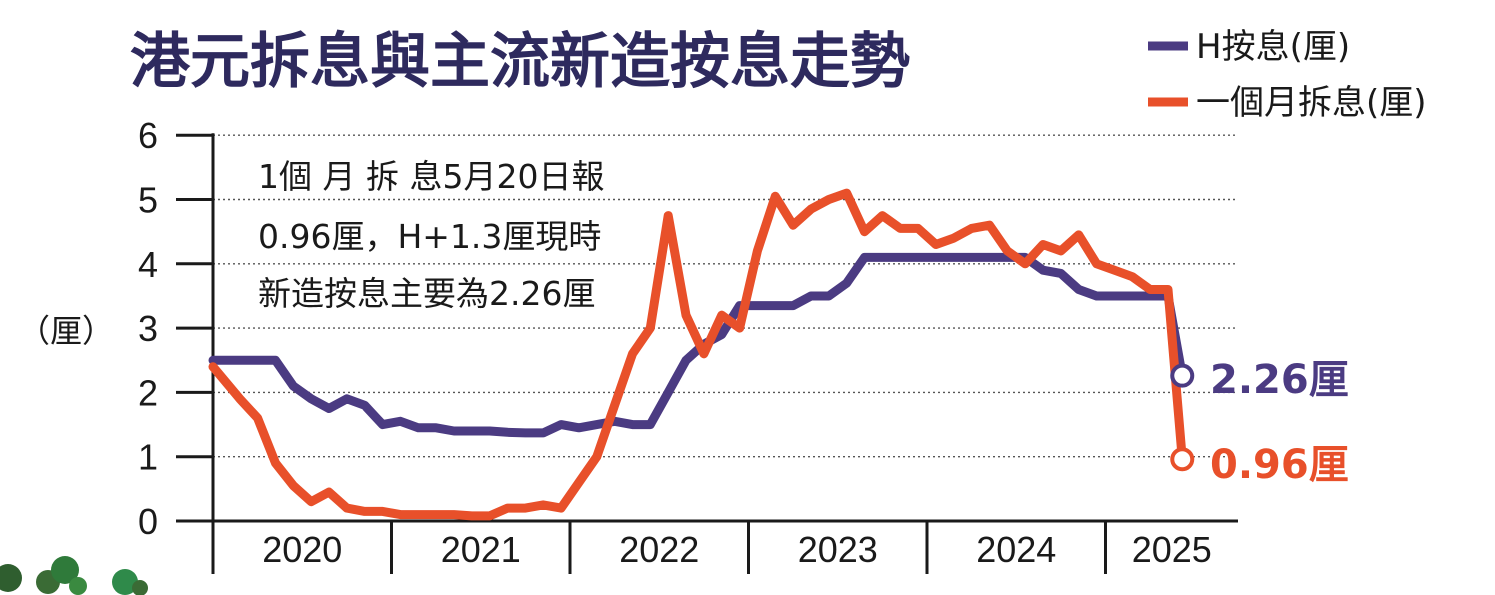 This screenshot has width=1495, height=595. I want to click on y-tick-label: 1, so click(148, 457).